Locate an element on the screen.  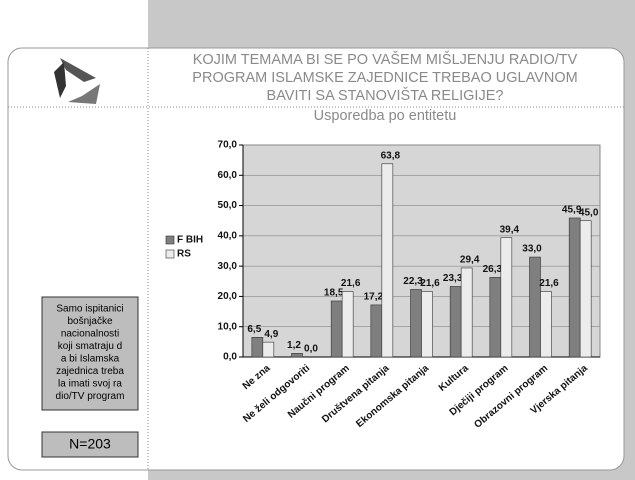
value-label: 45,9 is located at coordinates (572, 210).